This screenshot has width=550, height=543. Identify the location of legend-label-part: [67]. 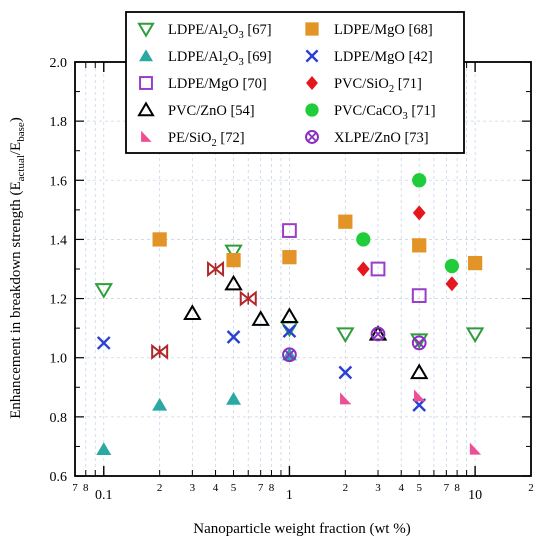
(258, 30).